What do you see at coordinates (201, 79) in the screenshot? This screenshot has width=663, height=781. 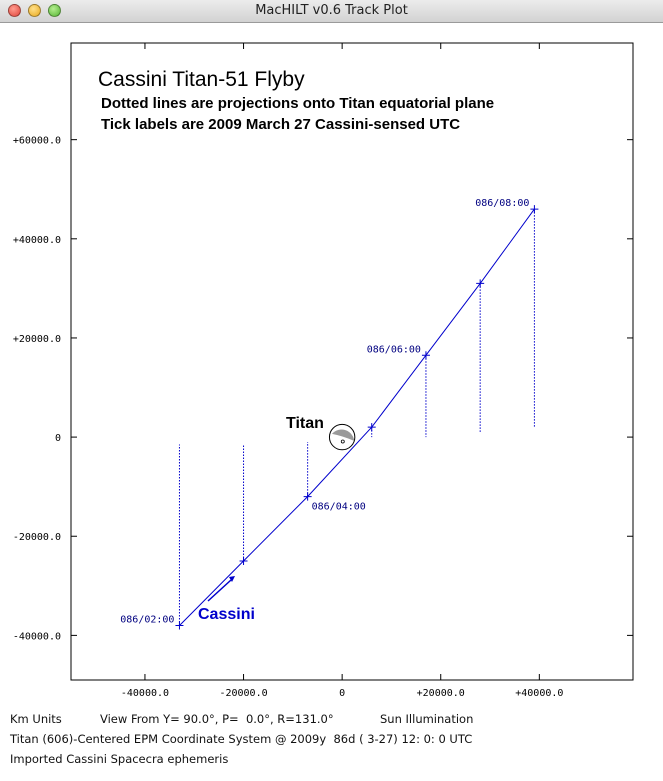 I see `chart-title: Cassini Titan-51 Flyby` at bounding box center [201, 79].